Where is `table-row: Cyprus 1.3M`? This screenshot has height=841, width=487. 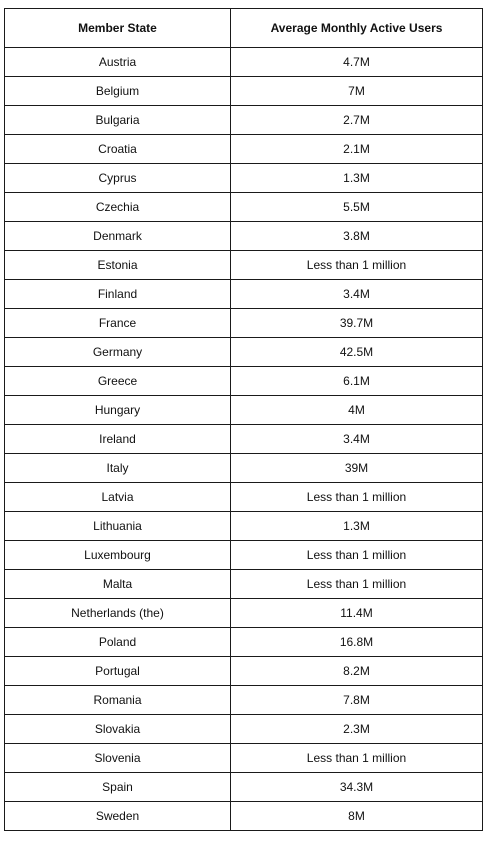
table-row: Cyprus 1.3M is located at coordinates (243, 178).